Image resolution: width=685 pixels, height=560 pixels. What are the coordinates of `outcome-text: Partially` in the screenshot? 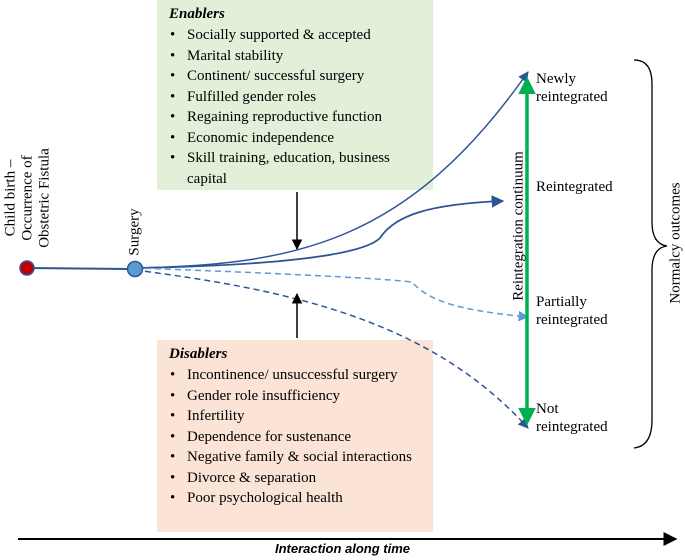 It's located at (561, 302).